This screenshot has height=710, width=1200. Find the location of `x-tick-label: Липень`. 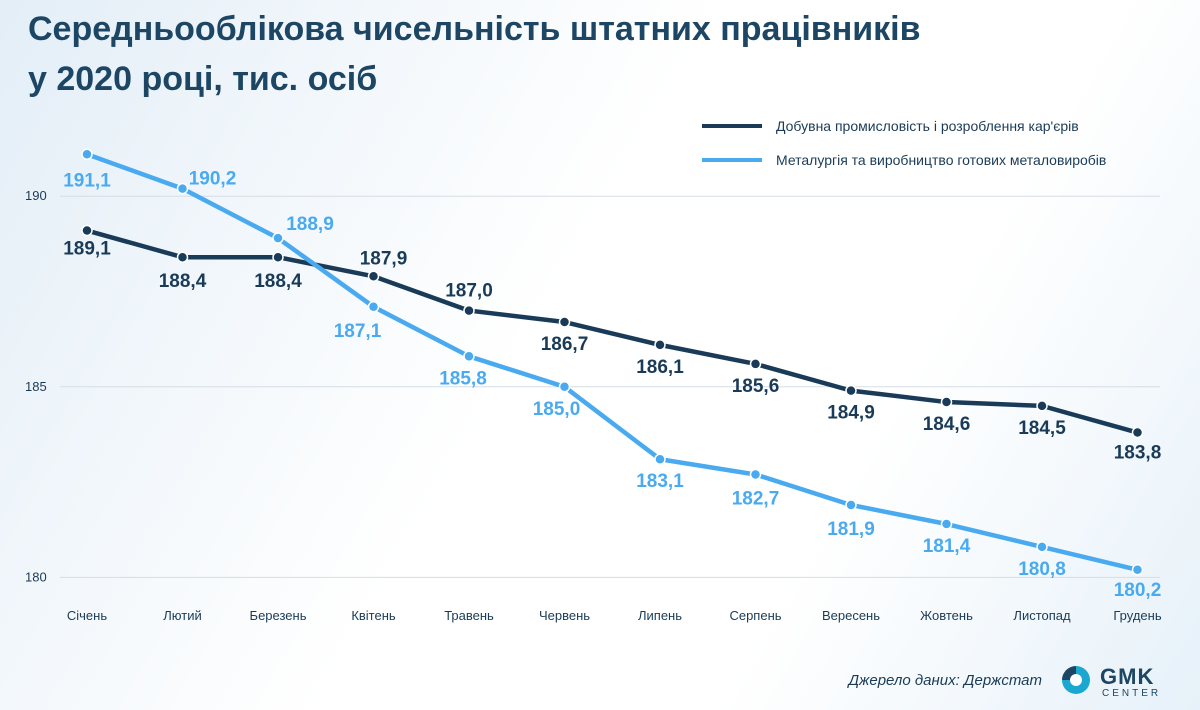

x-tick-label: Липень is located at coordinates (660, 615).